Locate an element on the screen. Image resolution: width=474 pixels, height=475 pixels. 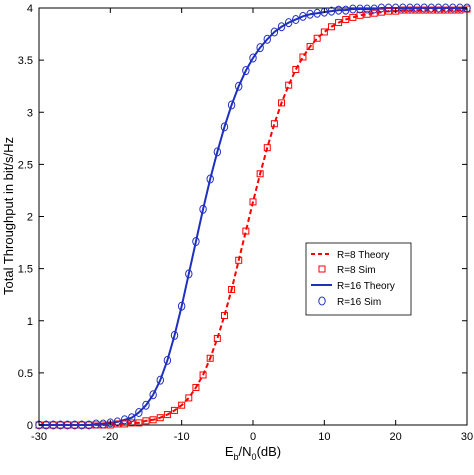
x-axis-label: Eb/N0(dB) is located at coordinates (253, 453).